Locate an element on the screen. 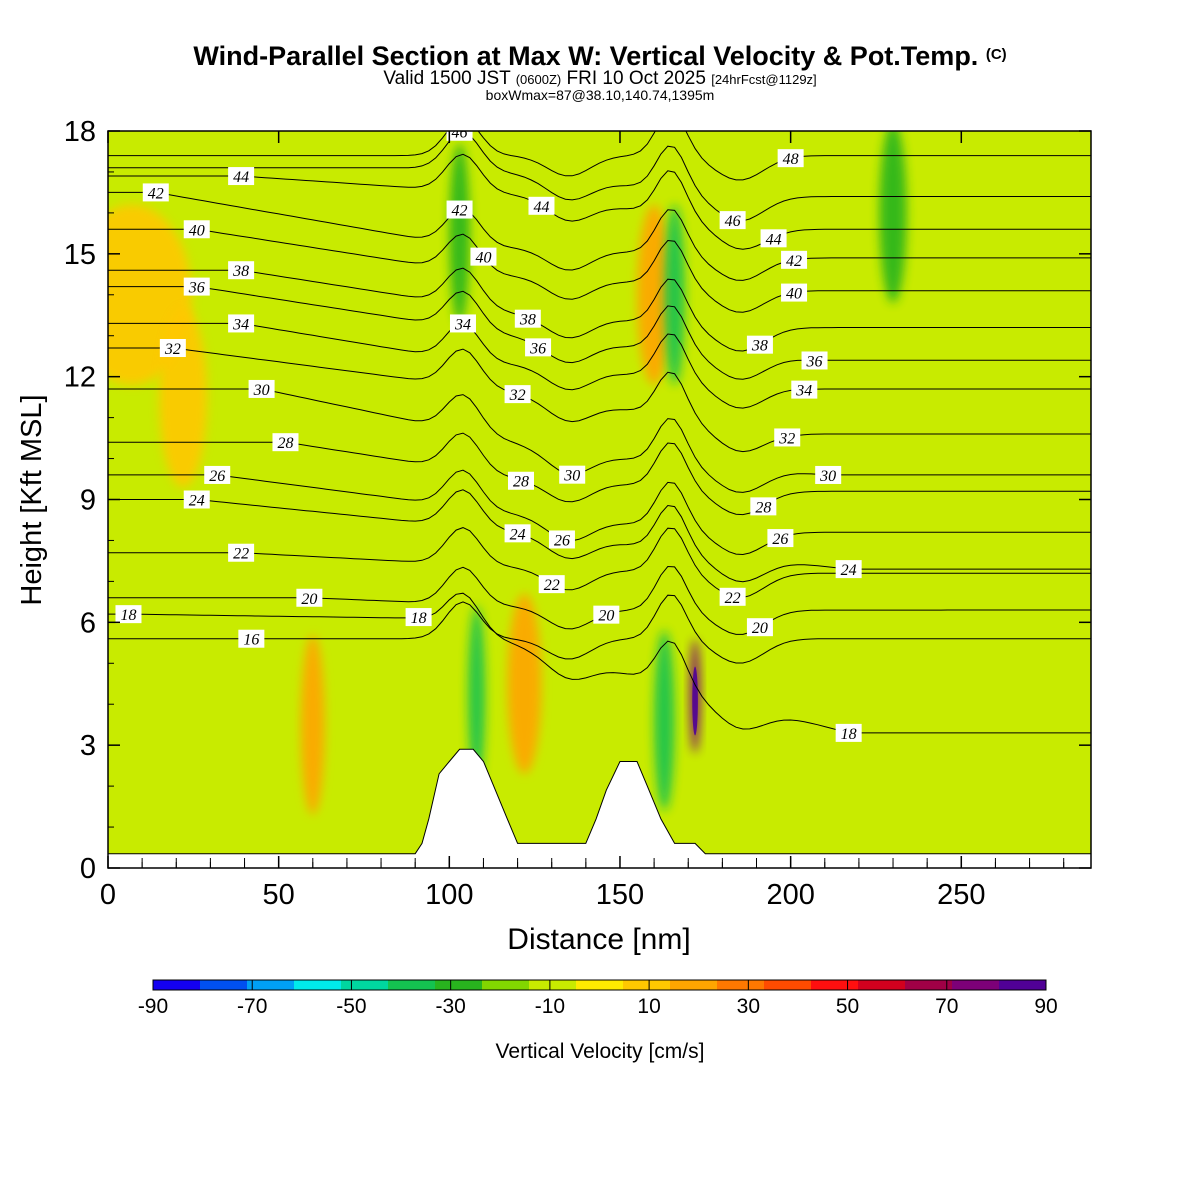 This screenshot has height=1200, width=1200. contour-label-18: 18 is located at coordinates (128, 614).